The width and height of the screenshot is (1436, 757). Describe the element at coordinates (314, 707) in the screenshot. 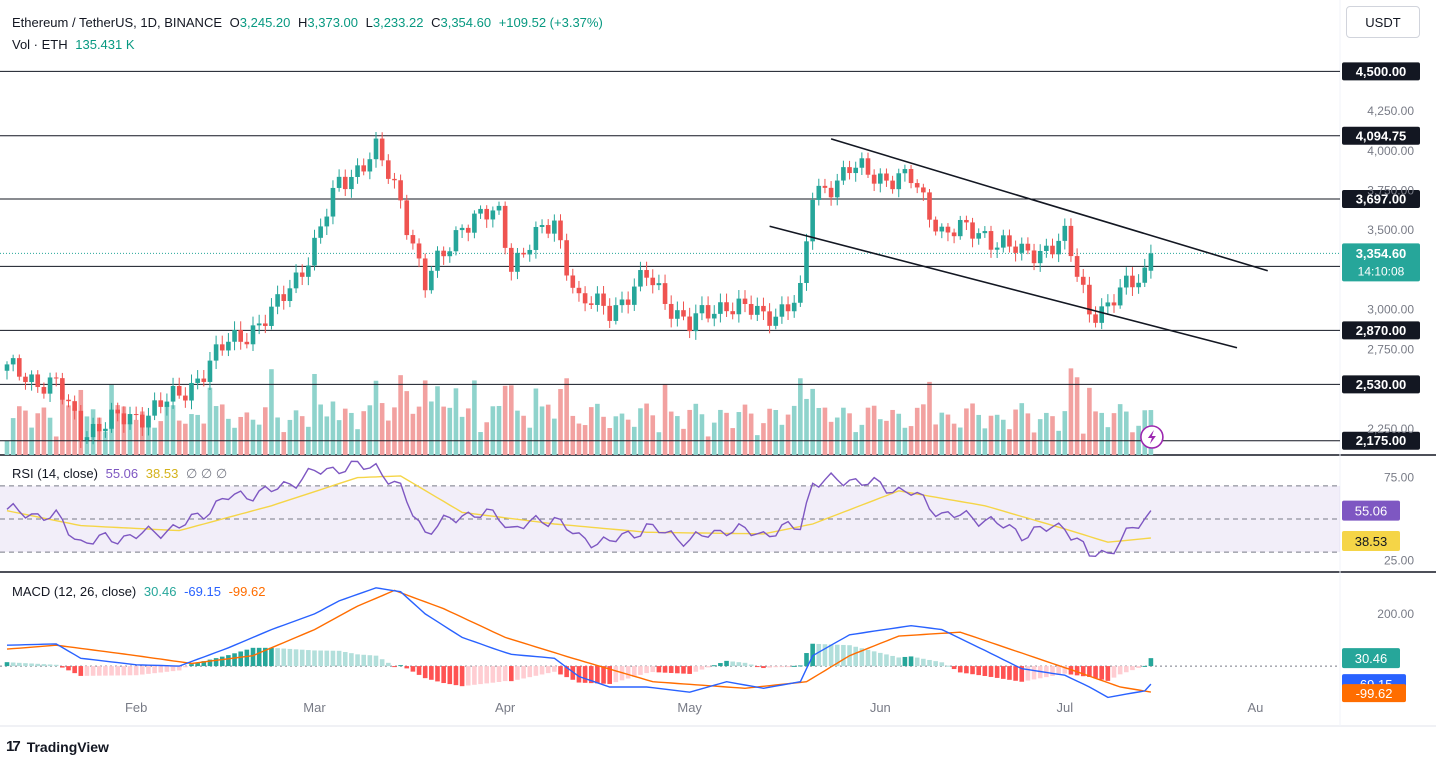

I see `time-axis-tick: Mar` at that location.